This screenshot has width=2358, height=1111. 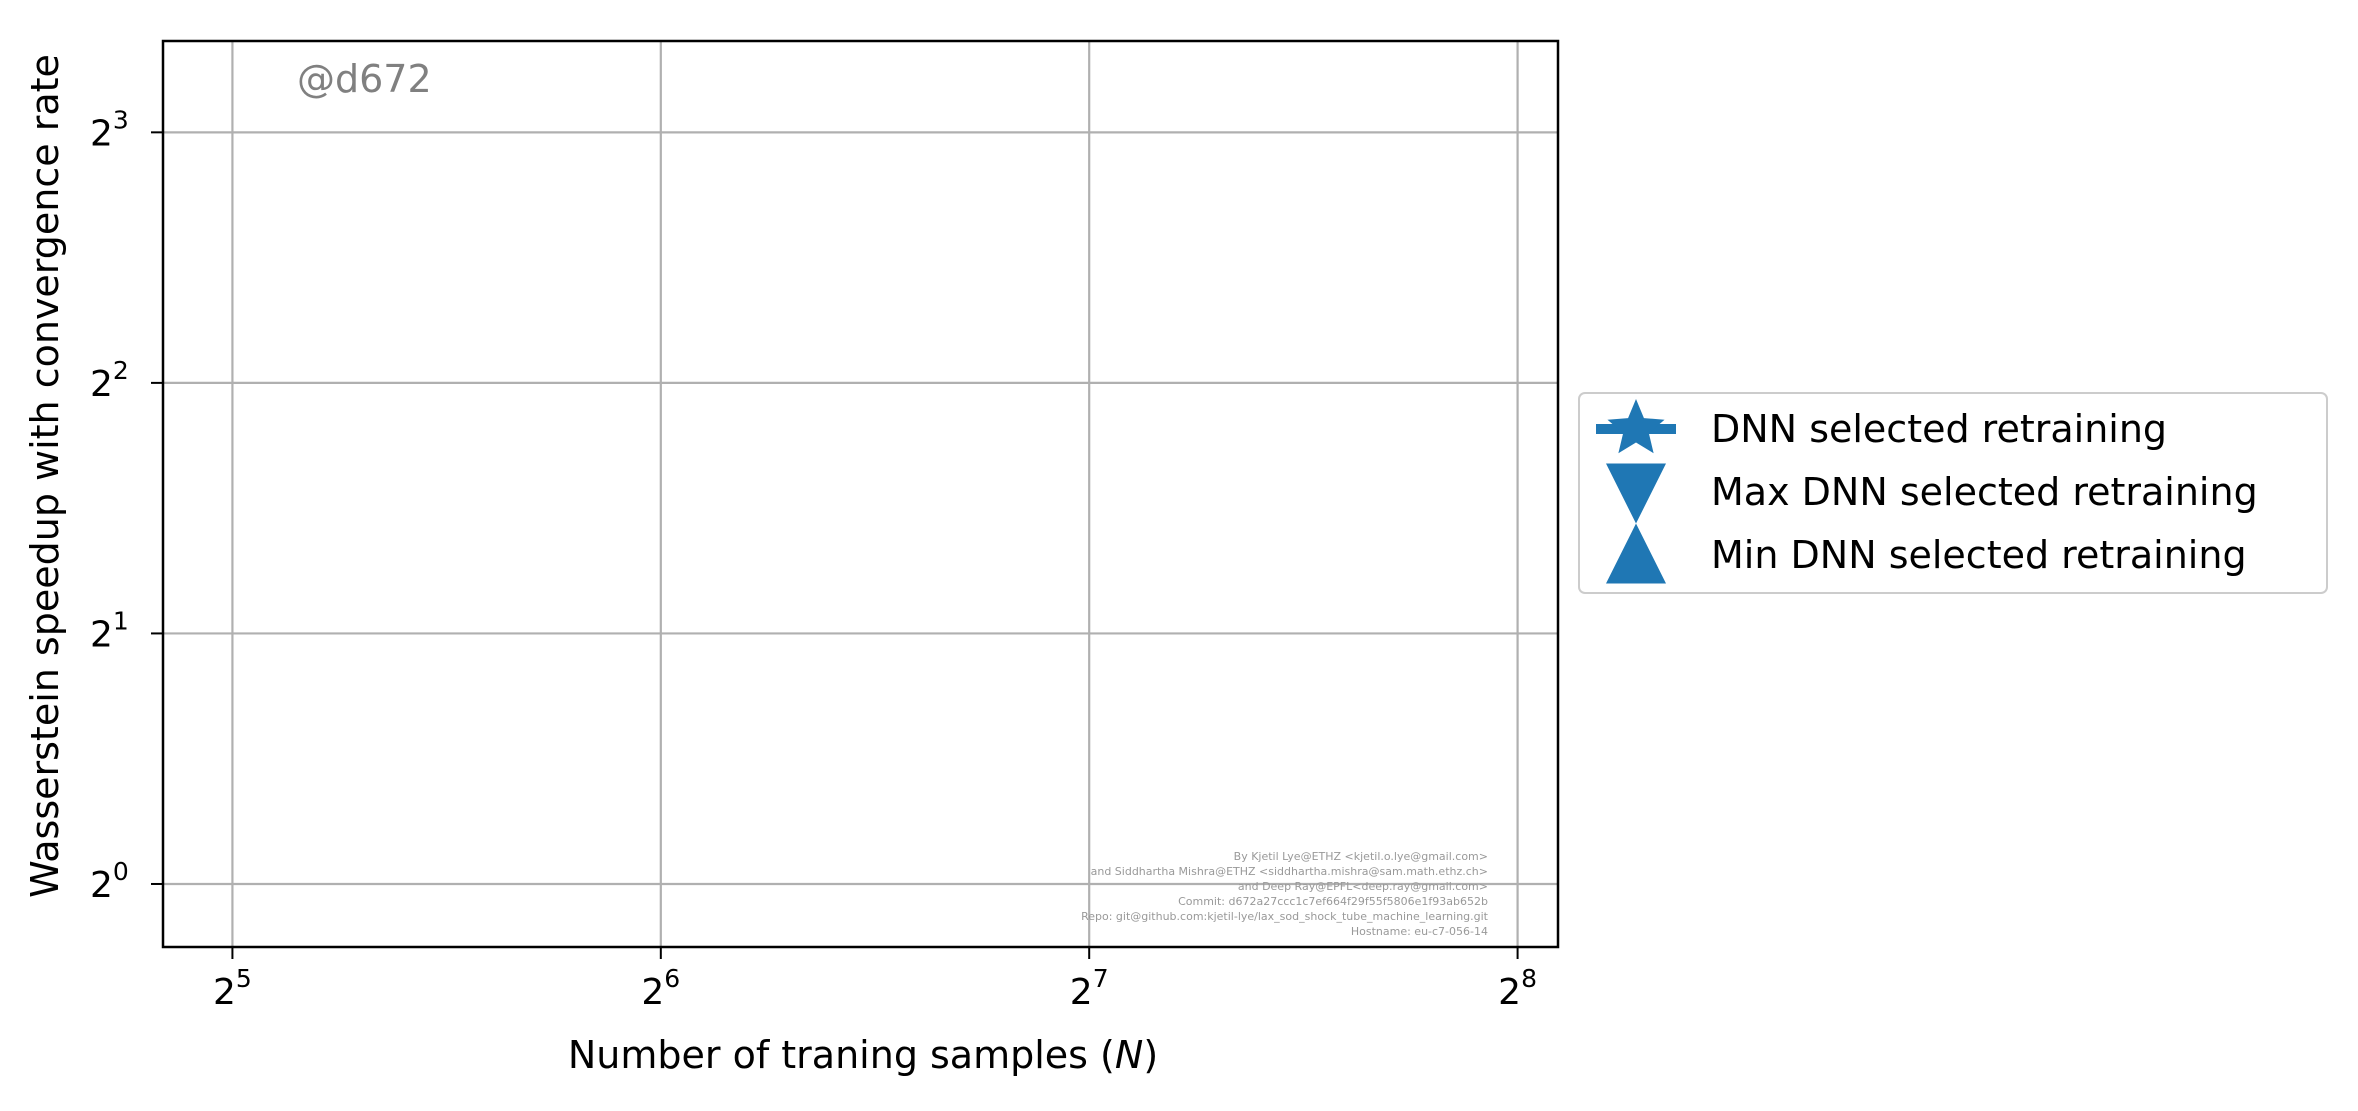 I want to click on y-tick-label: 23, so click(x=109, y=129).